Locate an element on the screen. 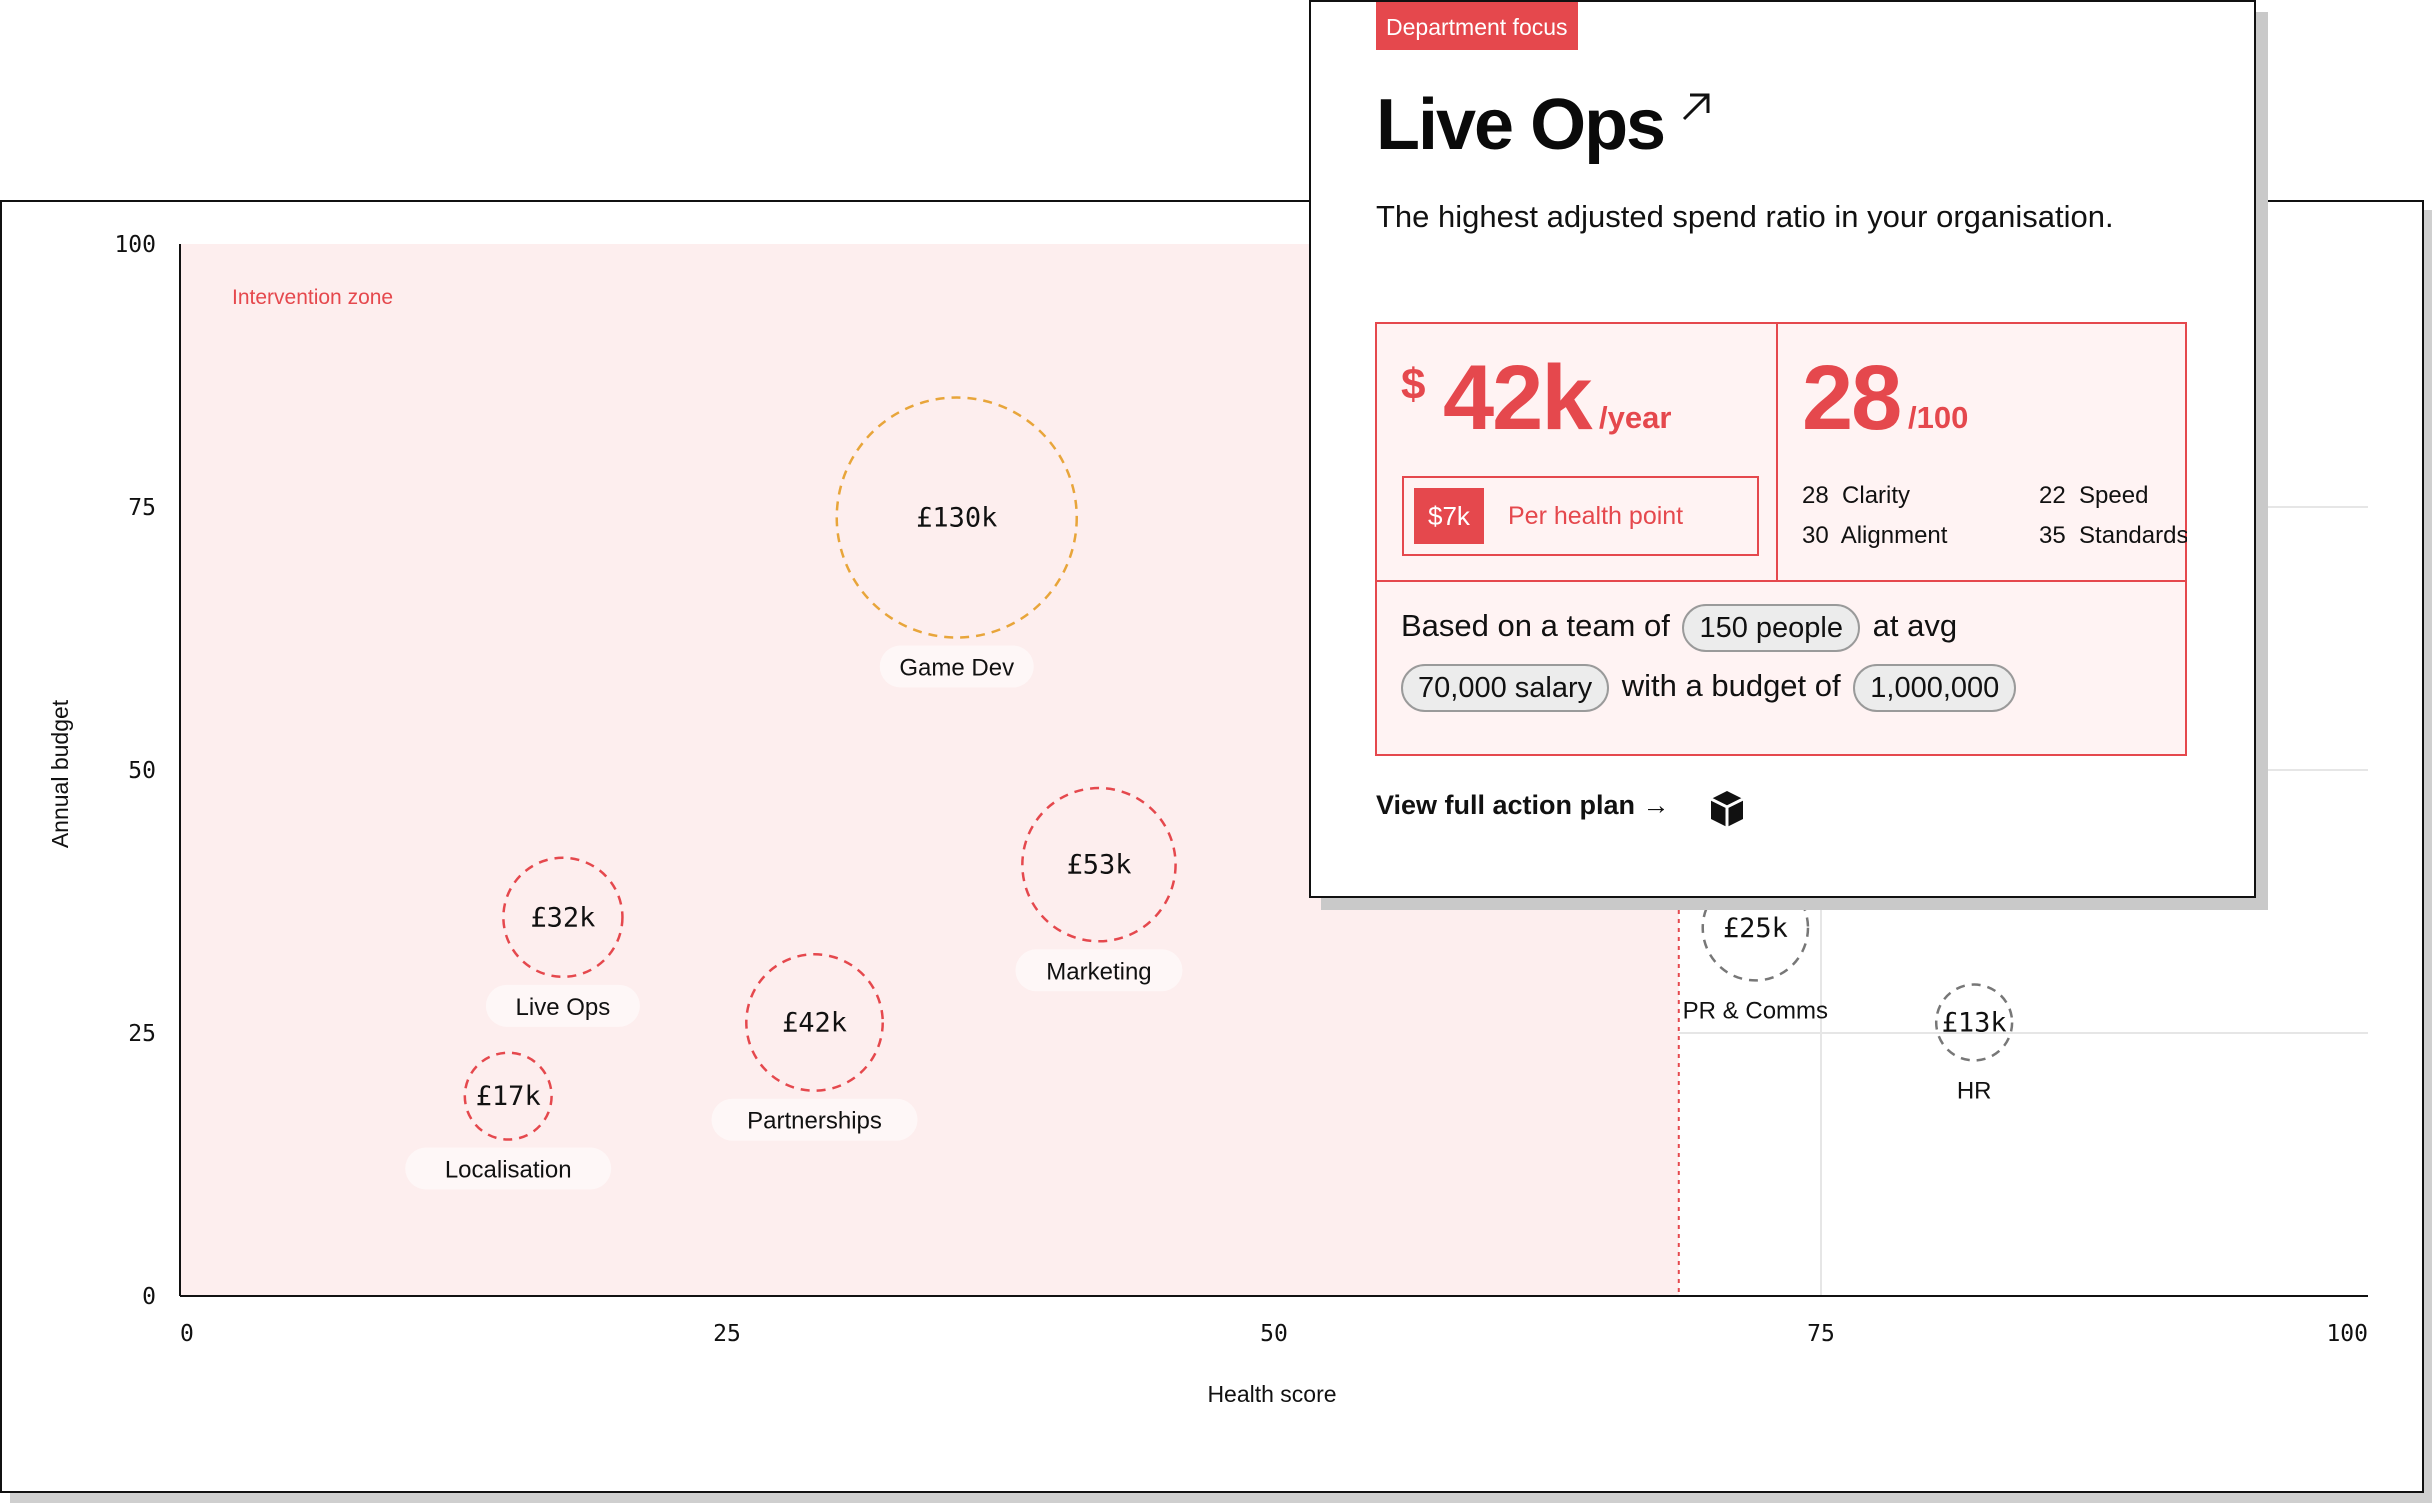  bubble: £13k HR is located at coordinates (1974, 1044).